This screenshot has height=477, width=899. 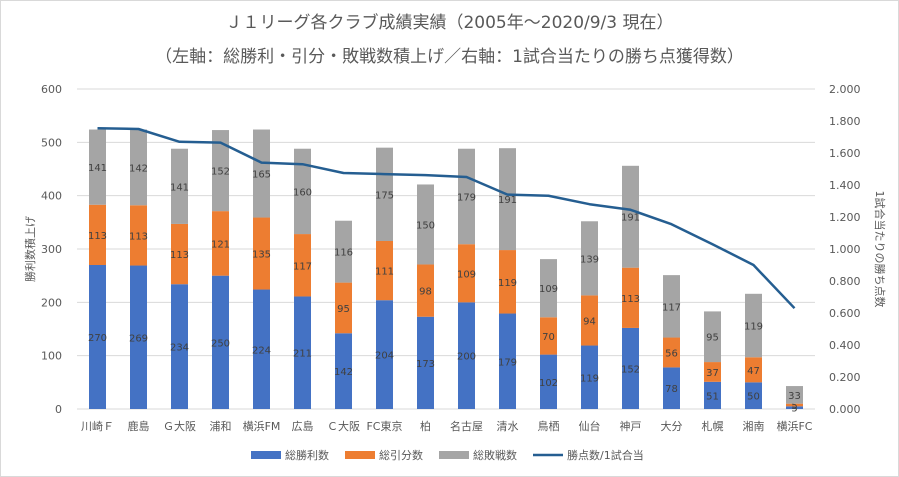 I want to click on y2-tick-label: 1.000, so click(x=845, y=249).